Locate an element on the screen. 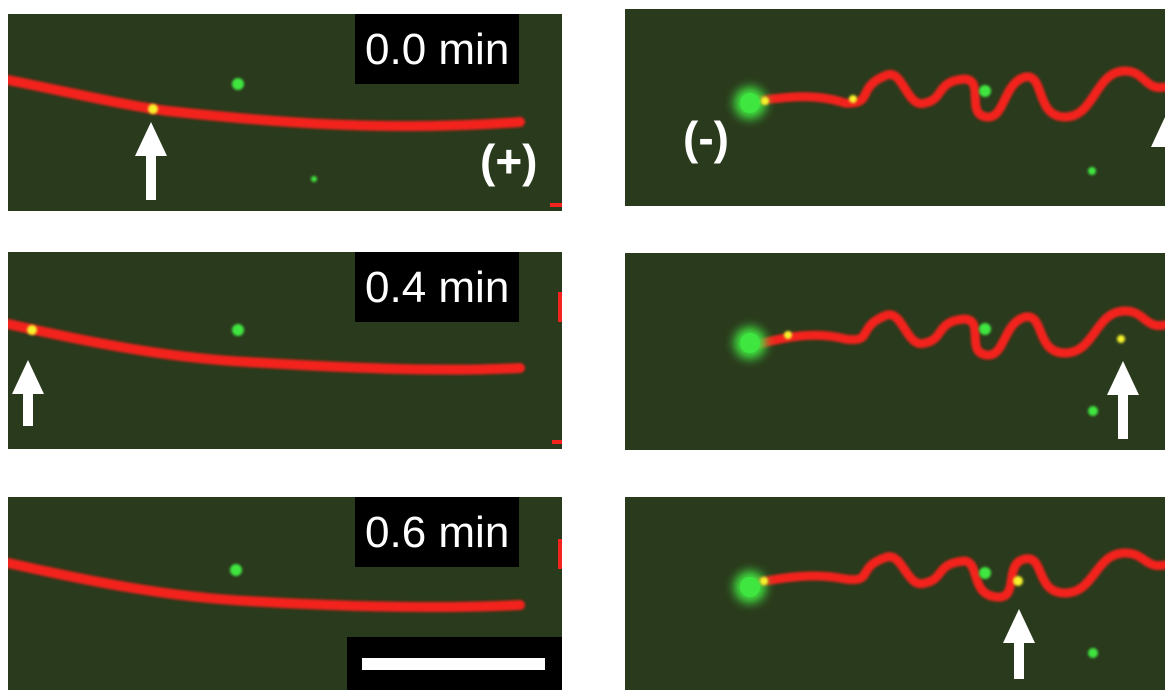 The image size is (1165, 690). time-label: 0.6 min is located at coordinates (437, 532).